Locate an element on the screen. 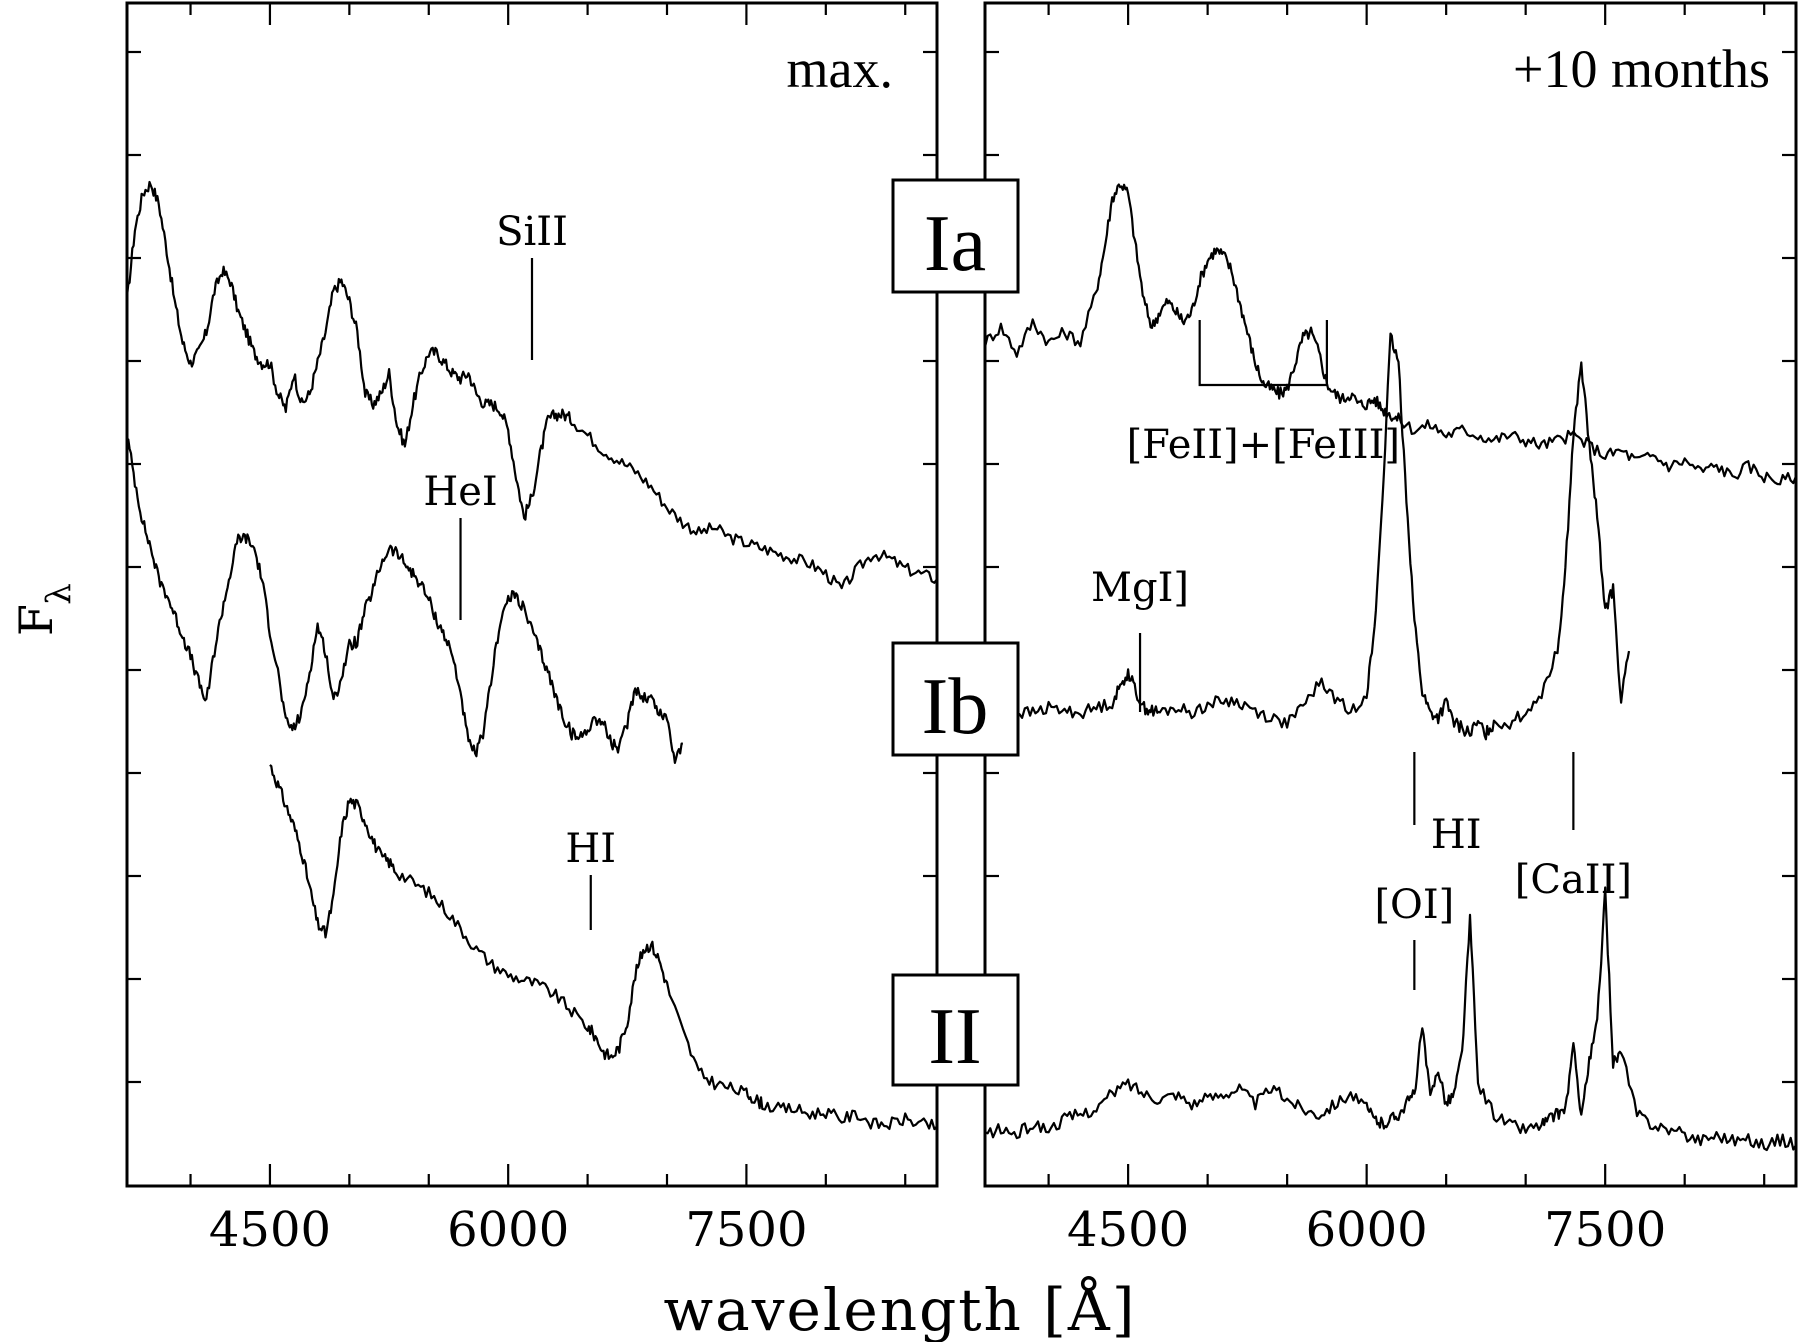 This screenshot has height=1342, width=1800. line-label: HeI is located at coordinates (460, 492).